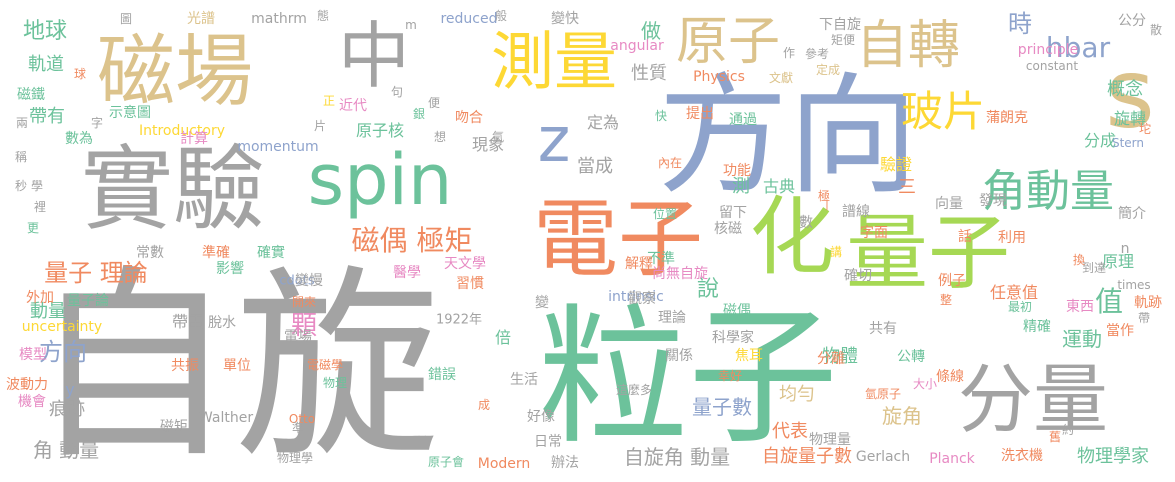 The width and height of the screenshot is (1175, 482). Describe the element at coordinates (679, 356) in the screenshot. I see `cloud-word: 關係` at that location.